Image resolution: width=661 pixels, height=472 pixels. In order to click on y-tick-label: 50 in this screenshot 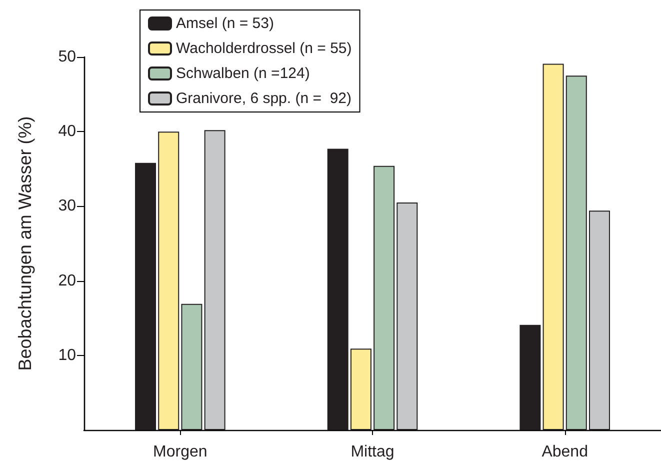, I will do `click(67, 57)`.